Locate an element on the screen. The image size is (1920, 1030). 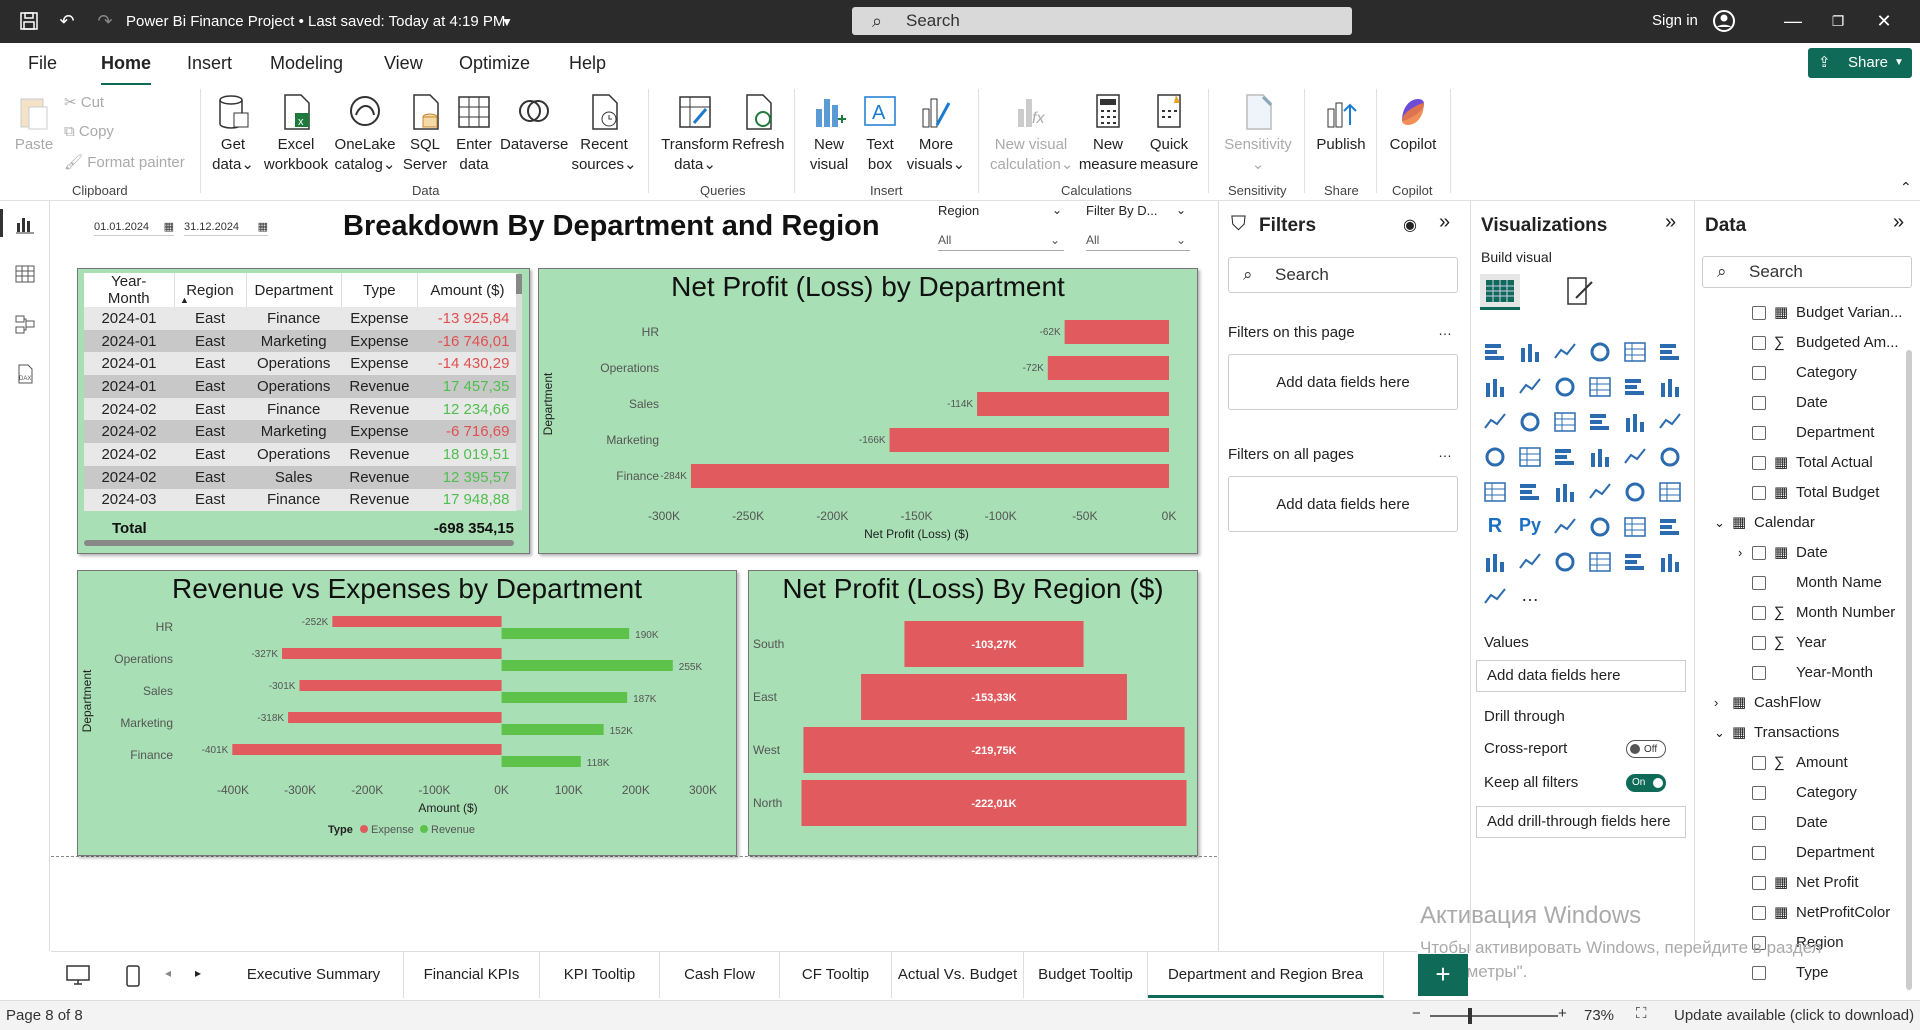
publish-button: Publish is located at coordinates (1341, 123).